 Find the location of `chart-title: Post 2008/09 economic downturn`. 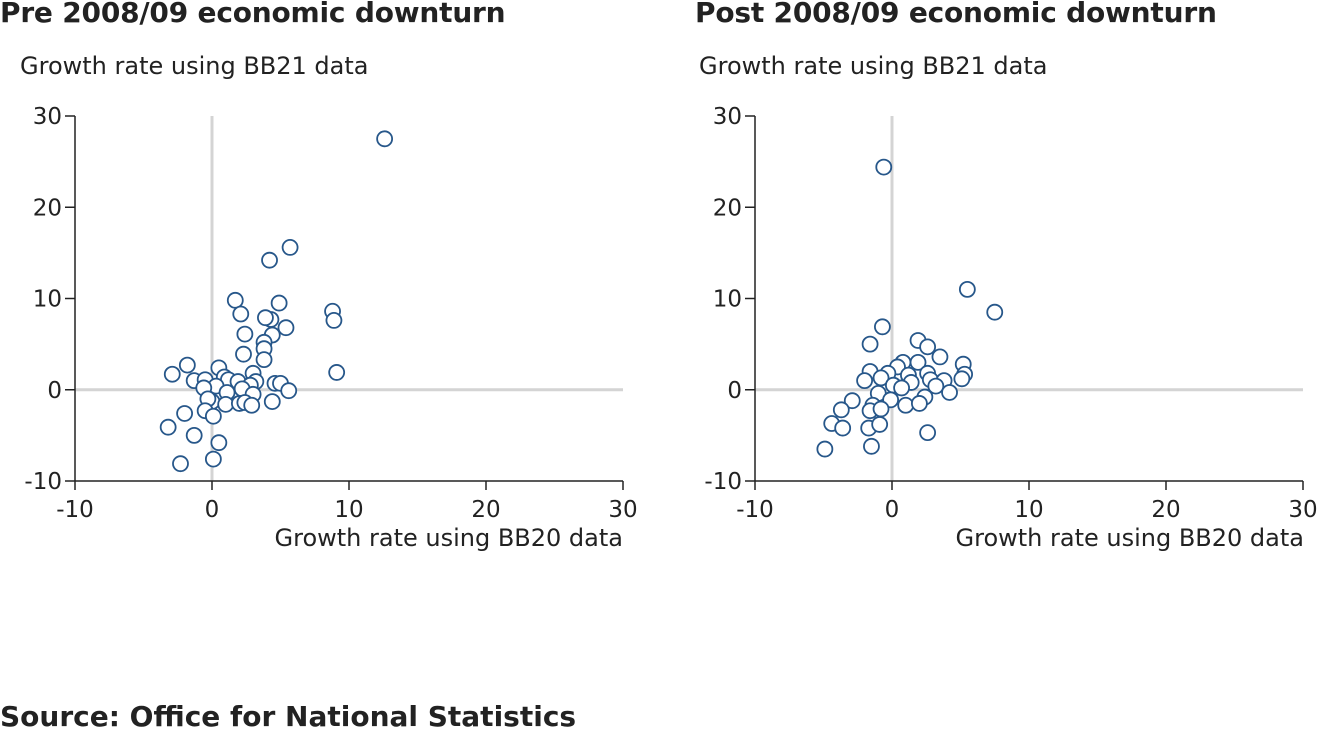

chart-title: Post 2008/09 economic downturn is located at coordinates (956, 14).